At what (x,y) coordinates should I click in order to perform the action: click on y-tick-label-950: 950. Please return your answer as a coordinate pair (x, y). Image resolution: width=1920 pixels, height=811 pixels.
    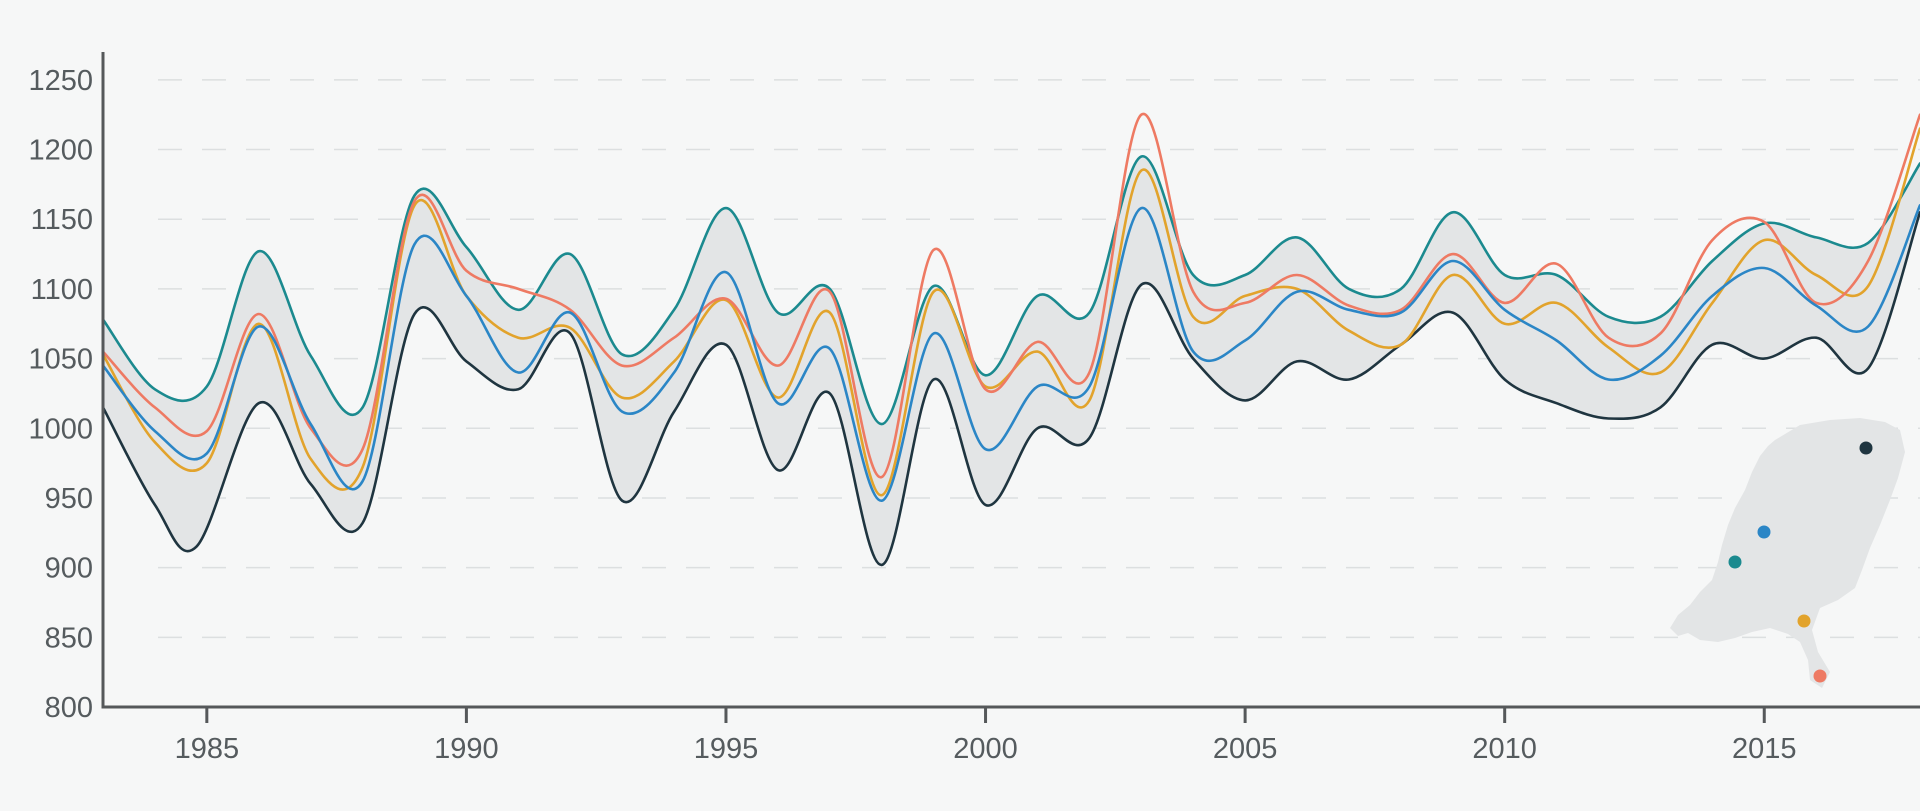
    Looking at the image, I should click on (69, 499).